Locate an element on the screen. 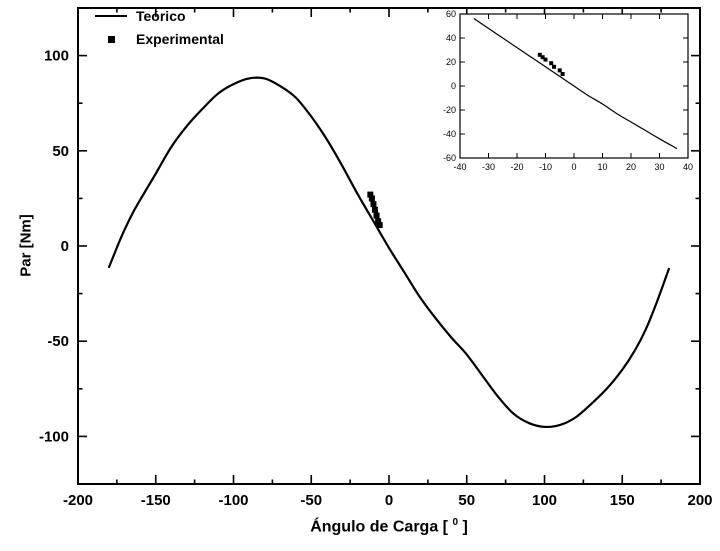 The width and height of the screenshot is (720, 551). main-plot-y-tick-label: 100 is located at coordinates (56, 56).